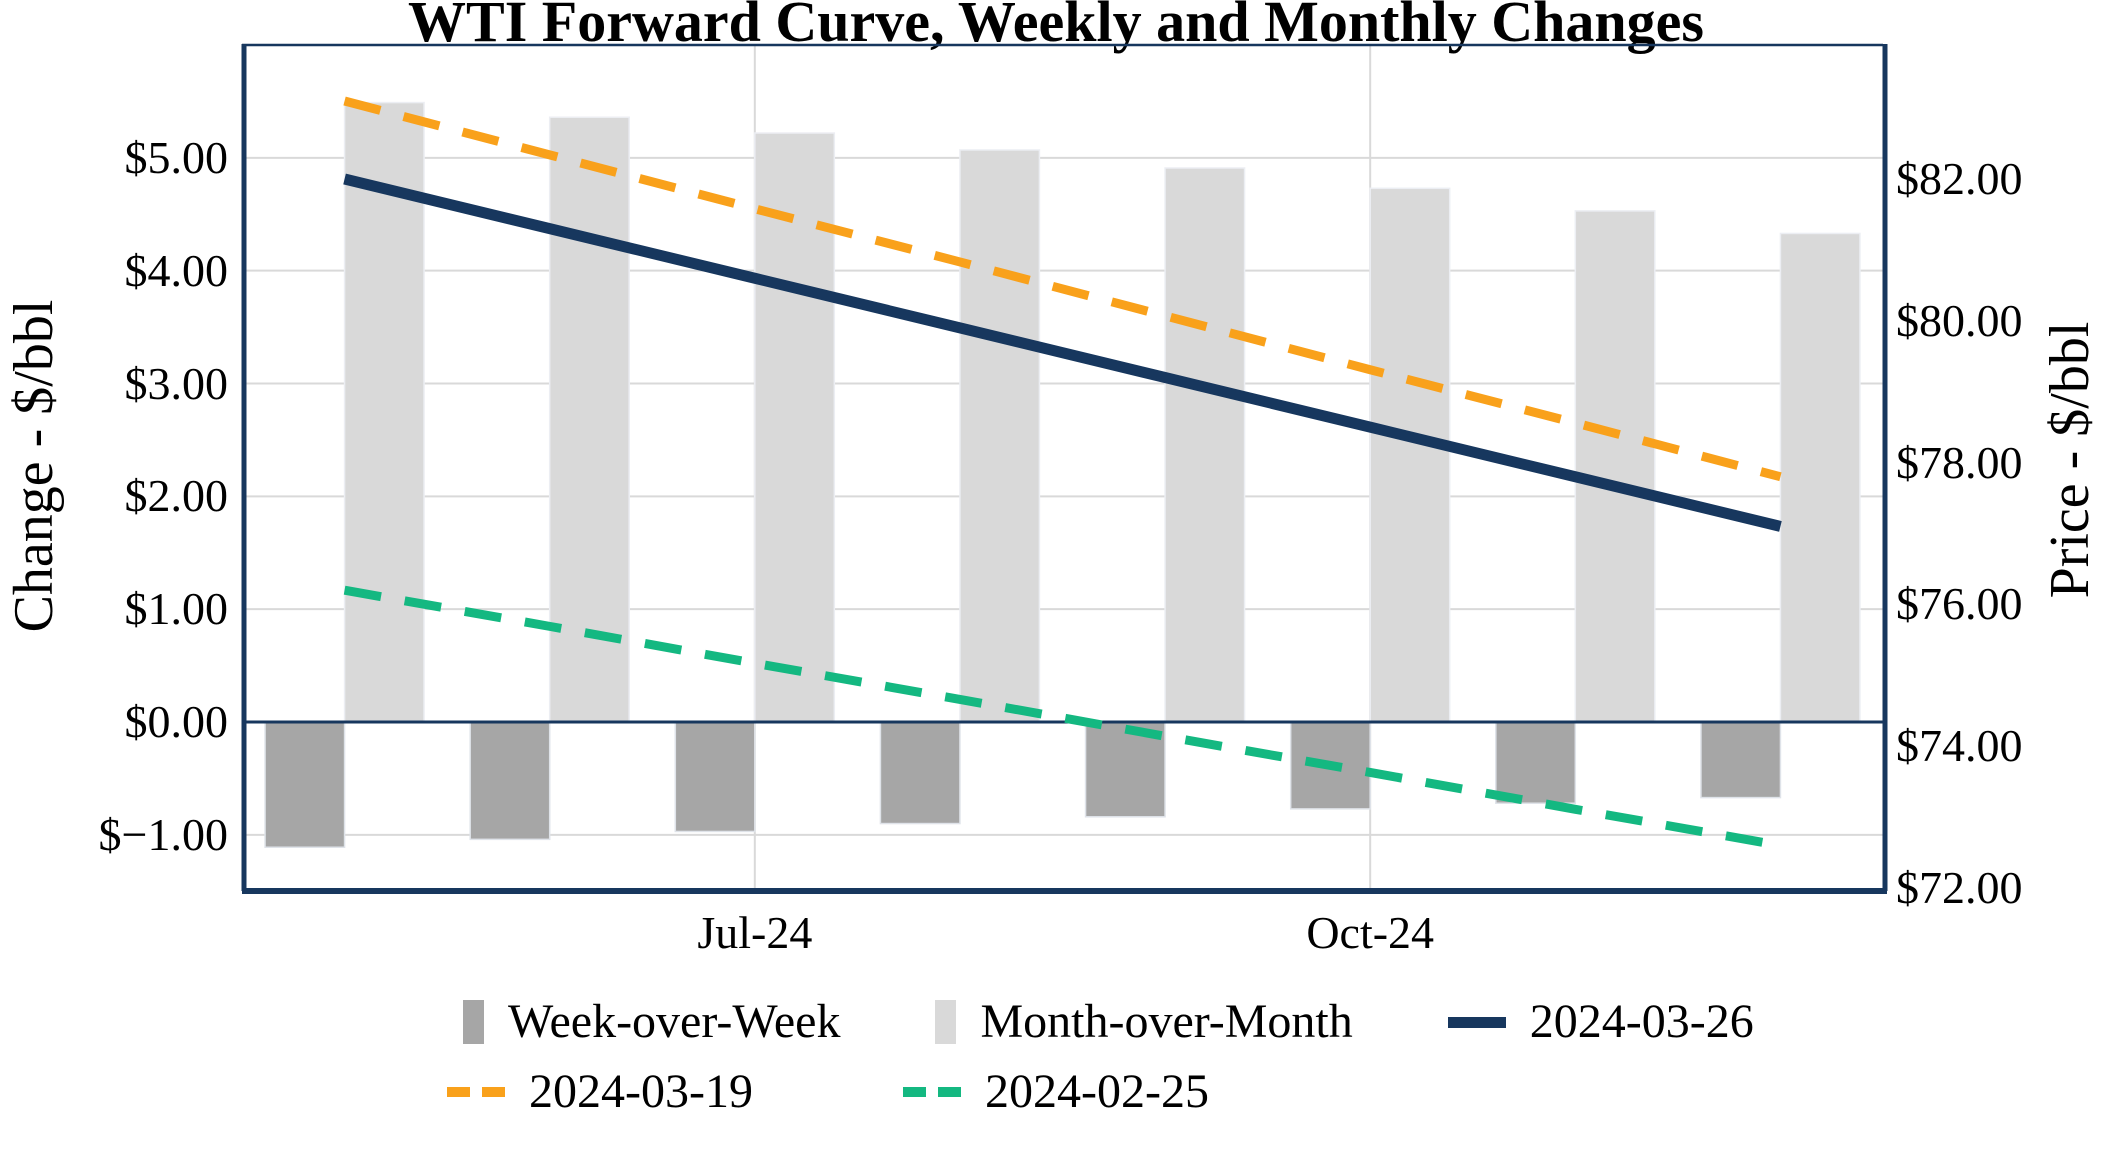  What do you see at coordinates (1476, 1022) in the screenshot?
I see `solid-line-icon` at bounding box center [1476, 1022].